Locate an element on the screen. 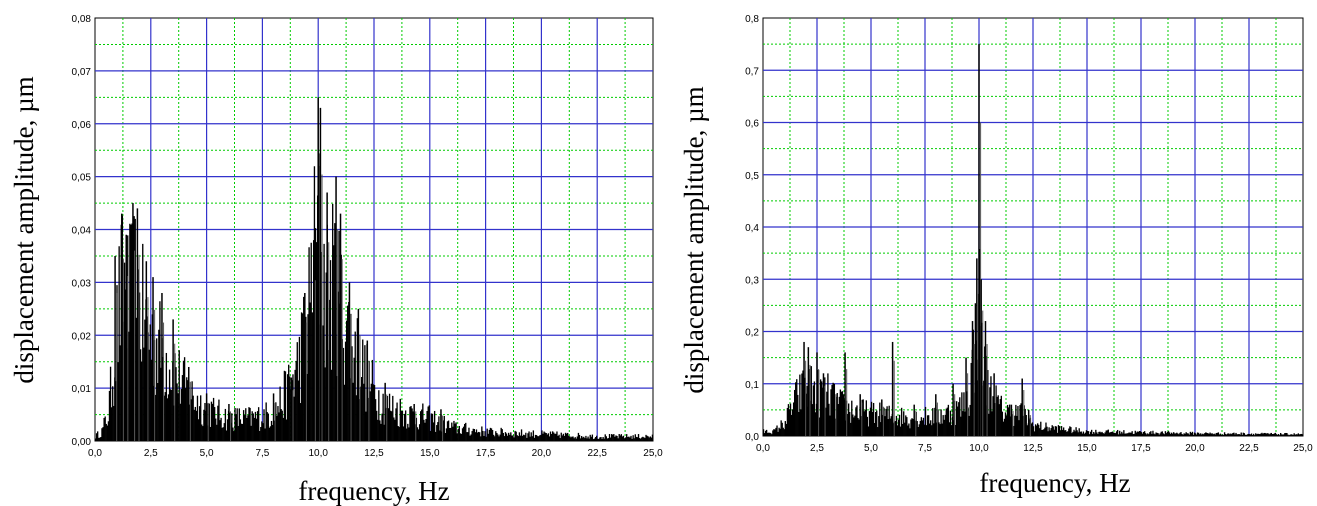 This screenshot has height=506, width=1317. y-tick-label: 0,07 is located at coordinates (82, 72).